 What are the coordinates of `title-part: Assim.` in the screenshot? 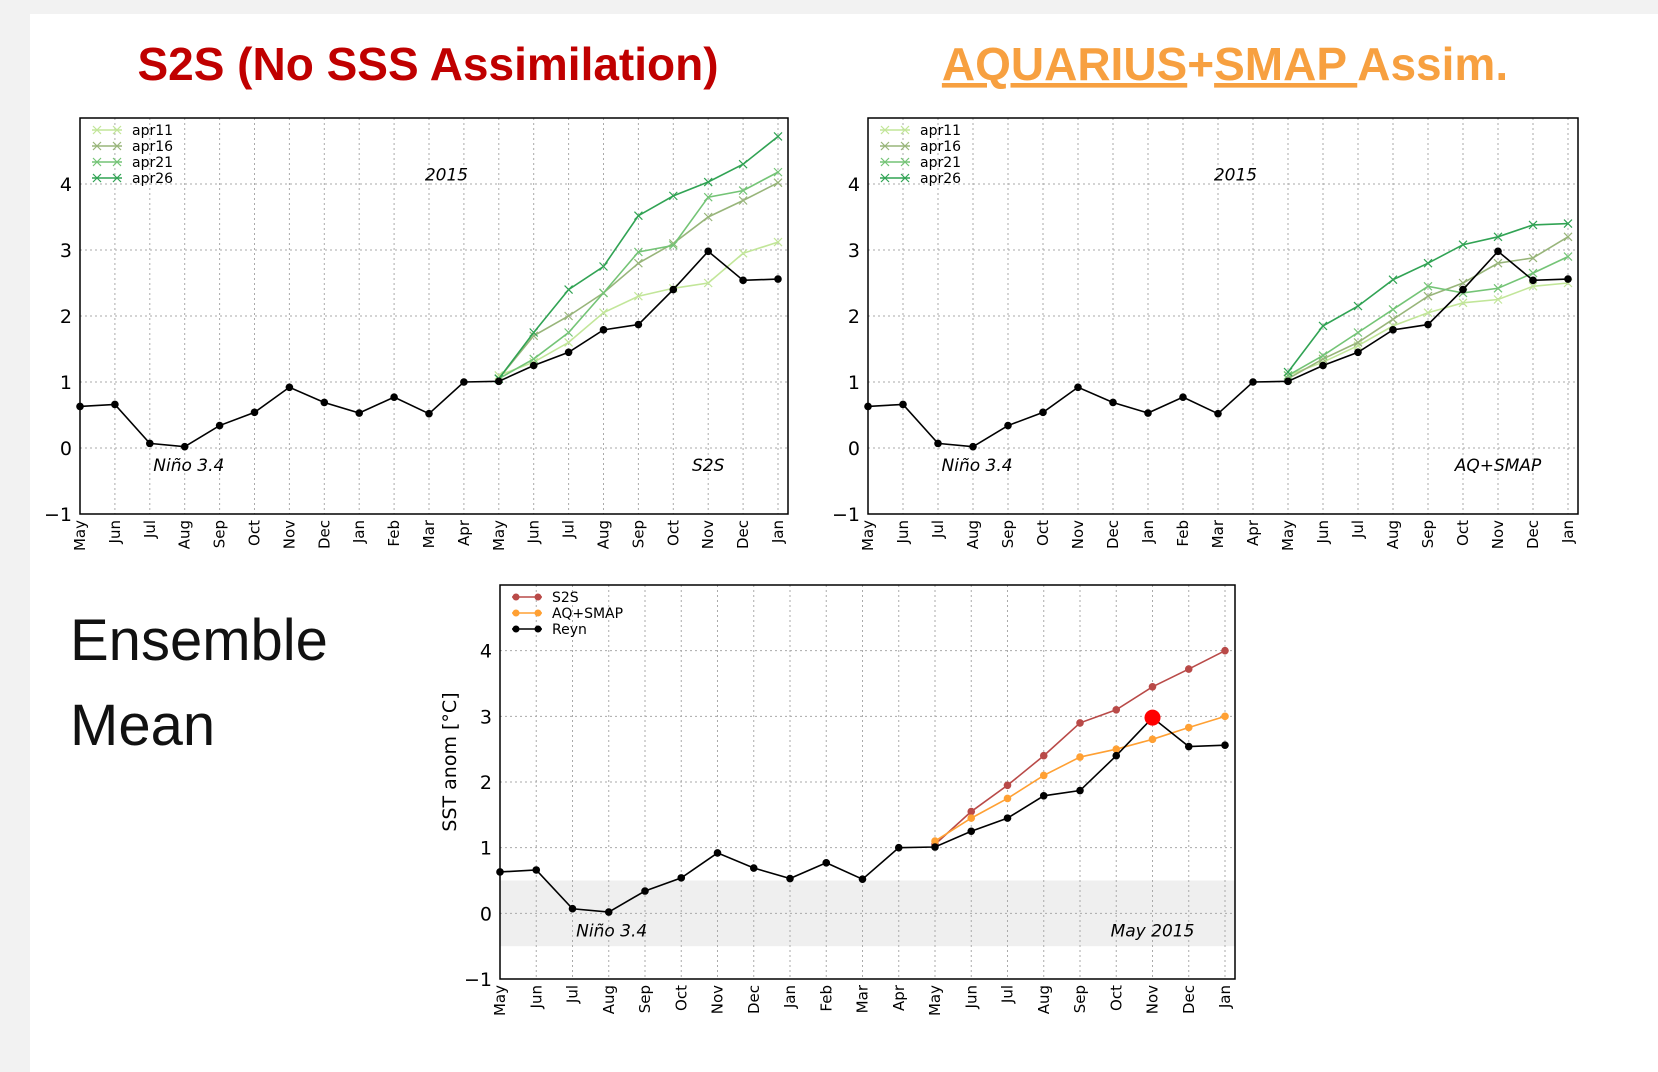 It's located at (1432, 64).